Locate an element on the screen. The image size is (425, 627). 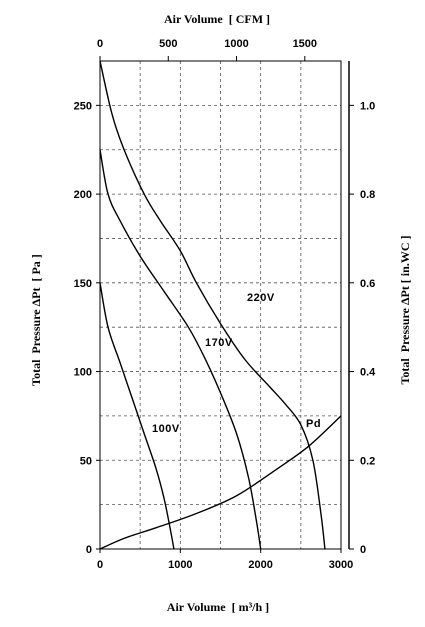
series-line-pd is located at coordinates (220, 482).